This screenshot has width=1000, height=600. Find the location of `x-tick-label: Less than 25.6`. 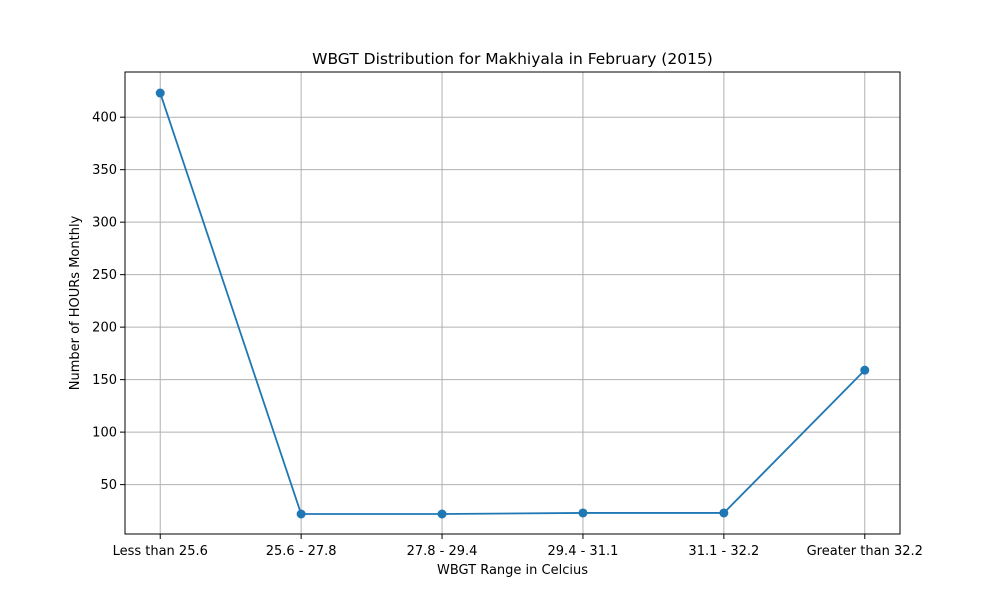

x-tick-label: Less than 25.6 is located at coordinates (160, 551).